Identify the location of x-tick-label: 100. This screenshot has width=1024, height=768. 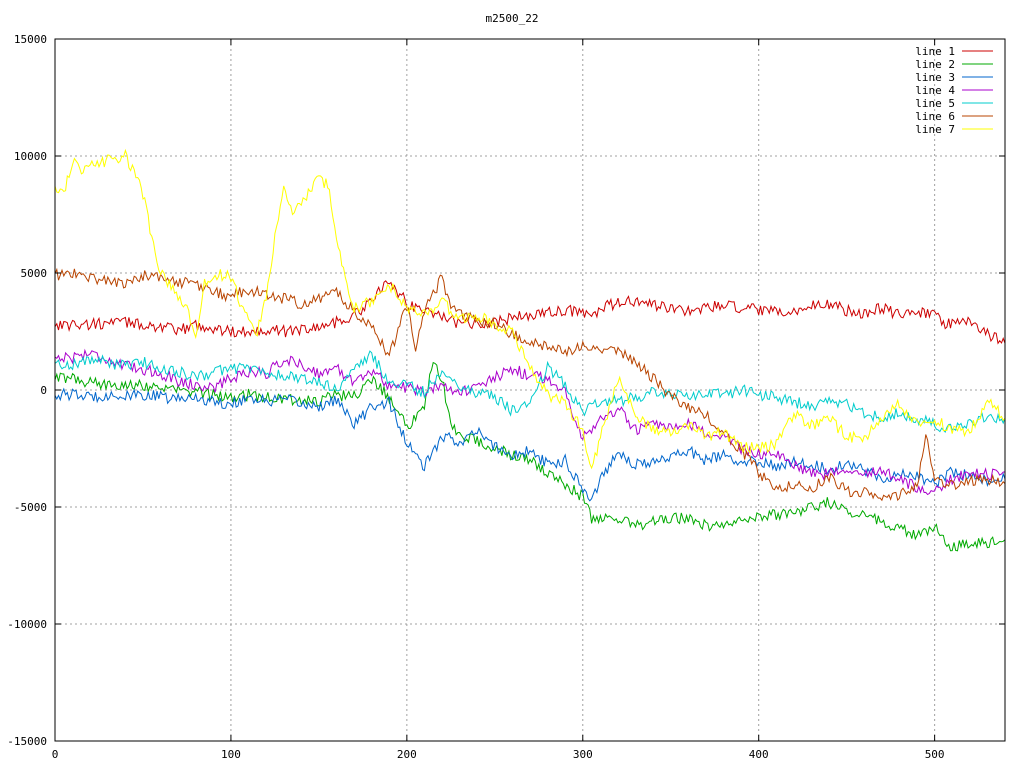
(231, 754).